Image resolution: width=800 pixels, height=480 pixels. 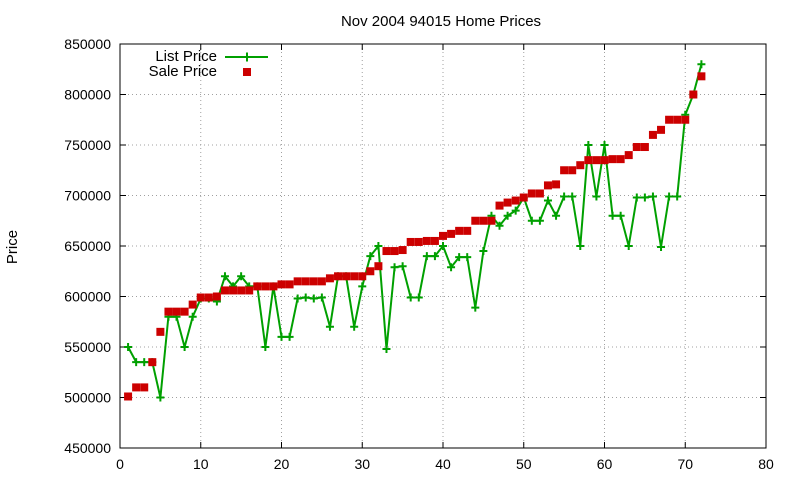 What do you see at coordinates (766, 464) in the screenshot?
I see `x-tick-label: 80` at bounding box center [766, 464].